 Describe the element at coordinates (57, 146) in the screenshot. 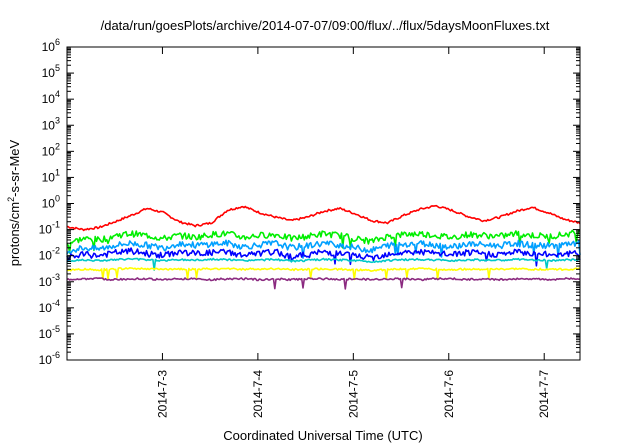

I see `y-tick-exponent: 2` at that location.